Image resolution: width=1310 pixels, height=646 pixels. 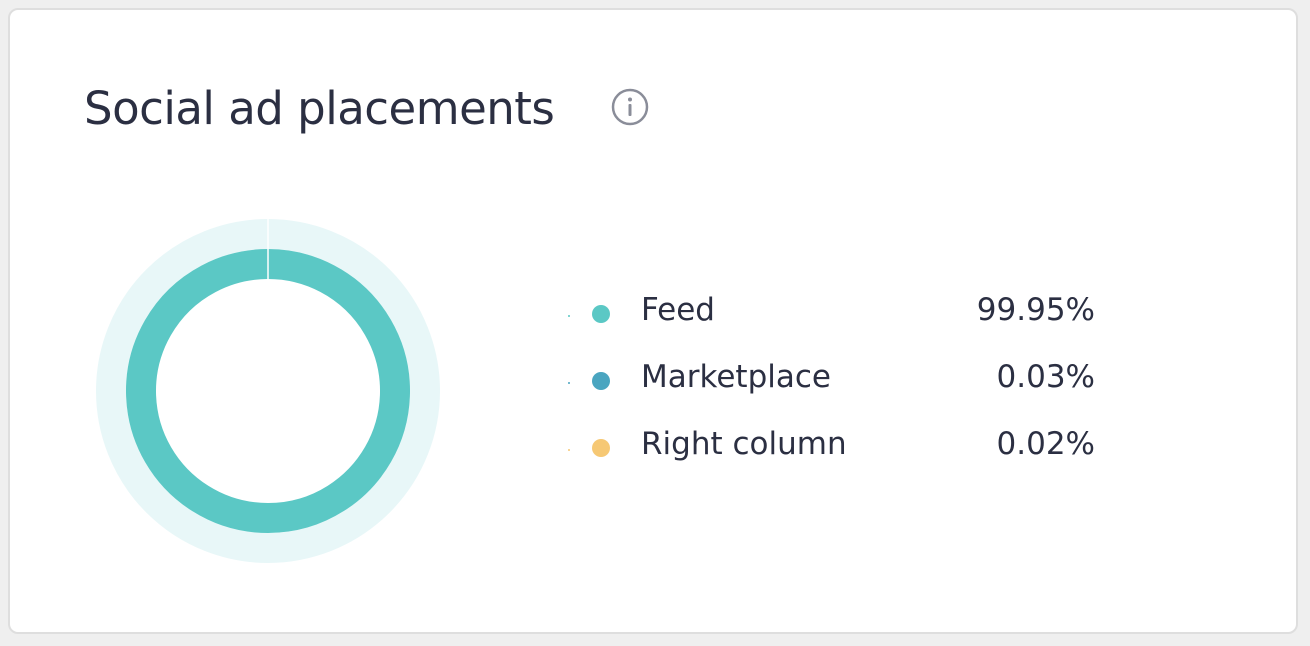 I want to click on legend-item: Right column 0.02%, so click(x=830, y=457).